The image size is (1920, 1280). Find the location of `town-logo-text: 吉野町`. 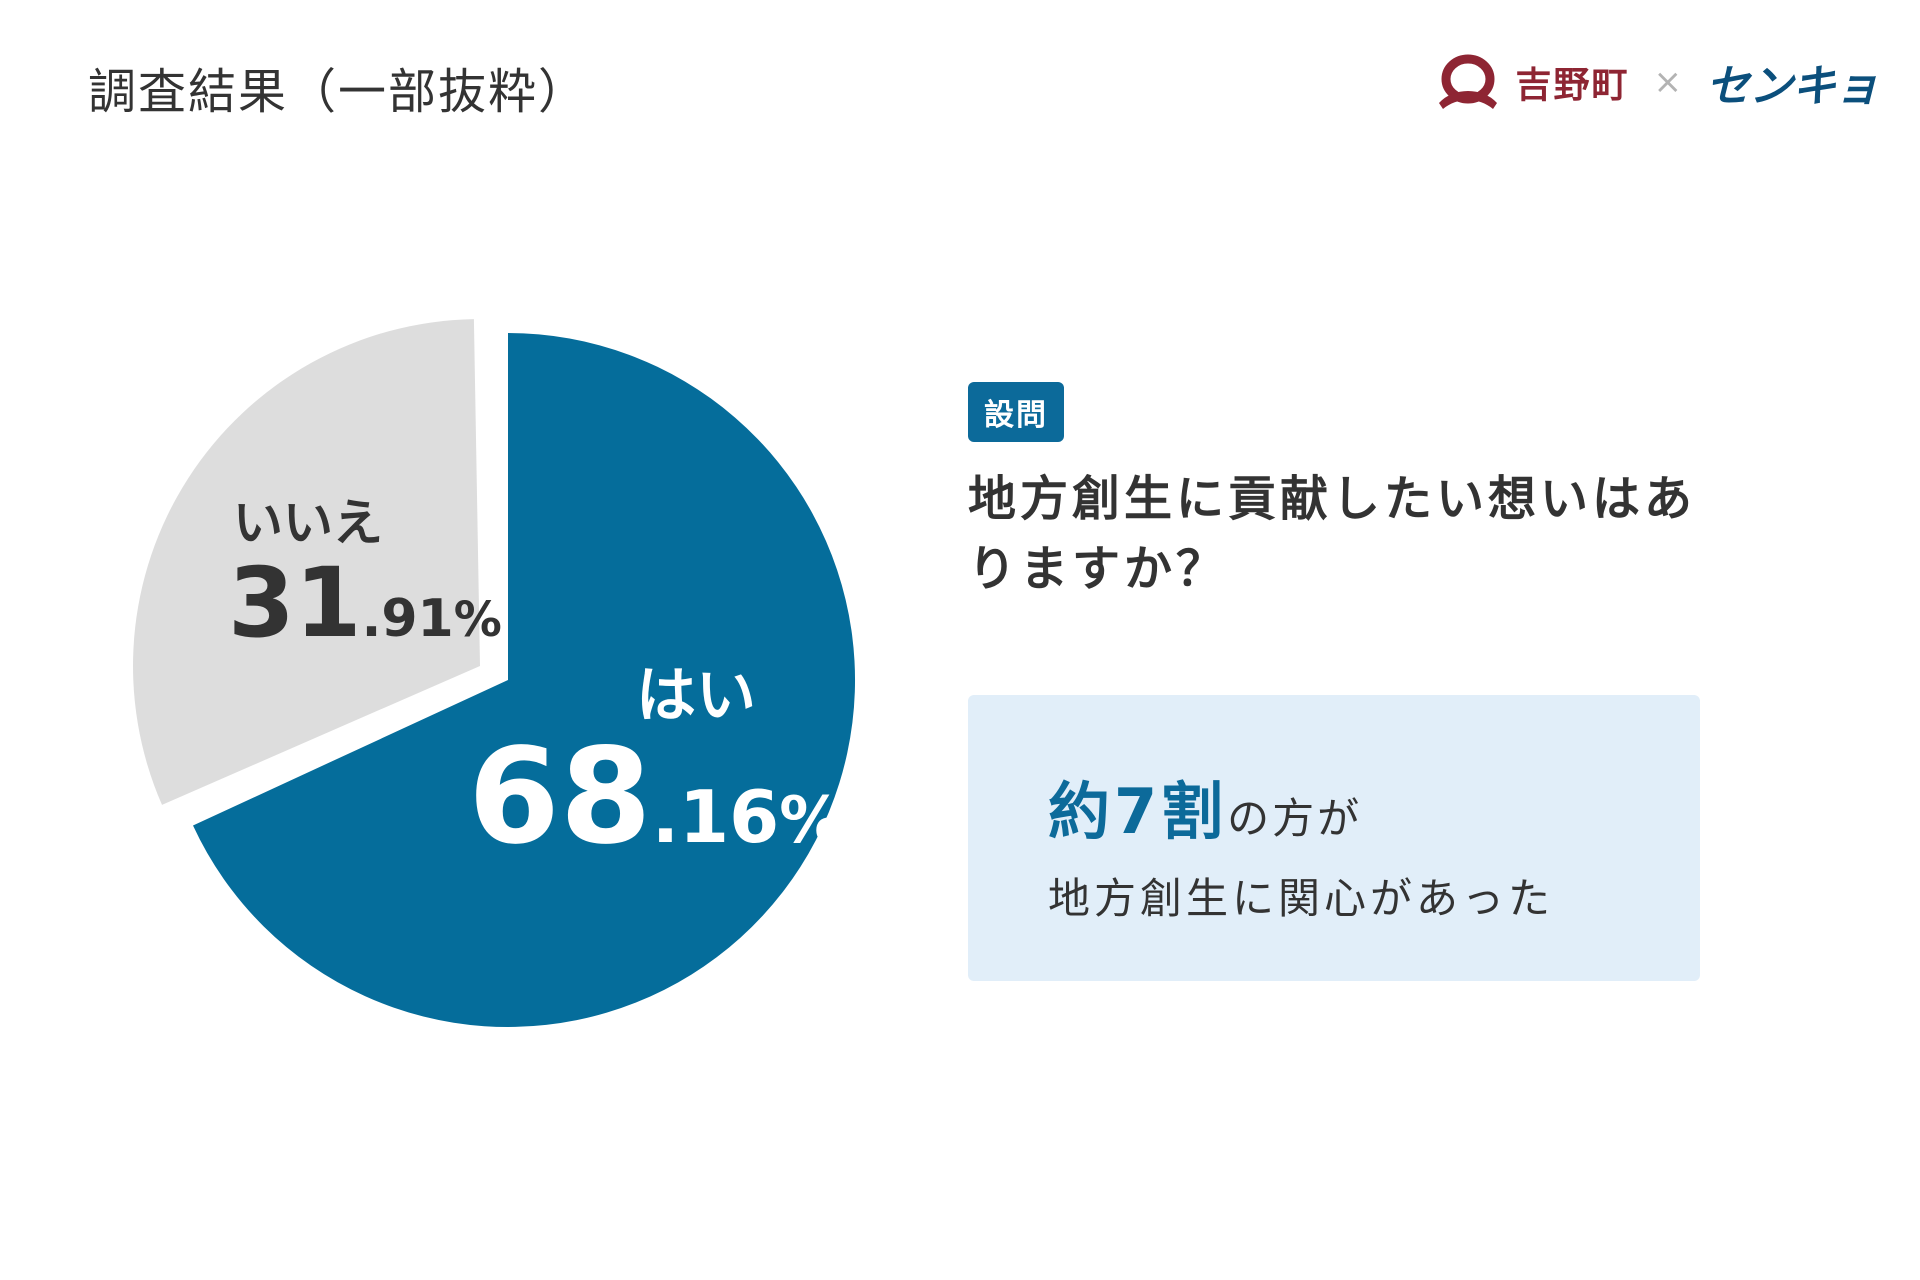

town-logo-text: 吉野町 is located at coordinates (1572, 85).